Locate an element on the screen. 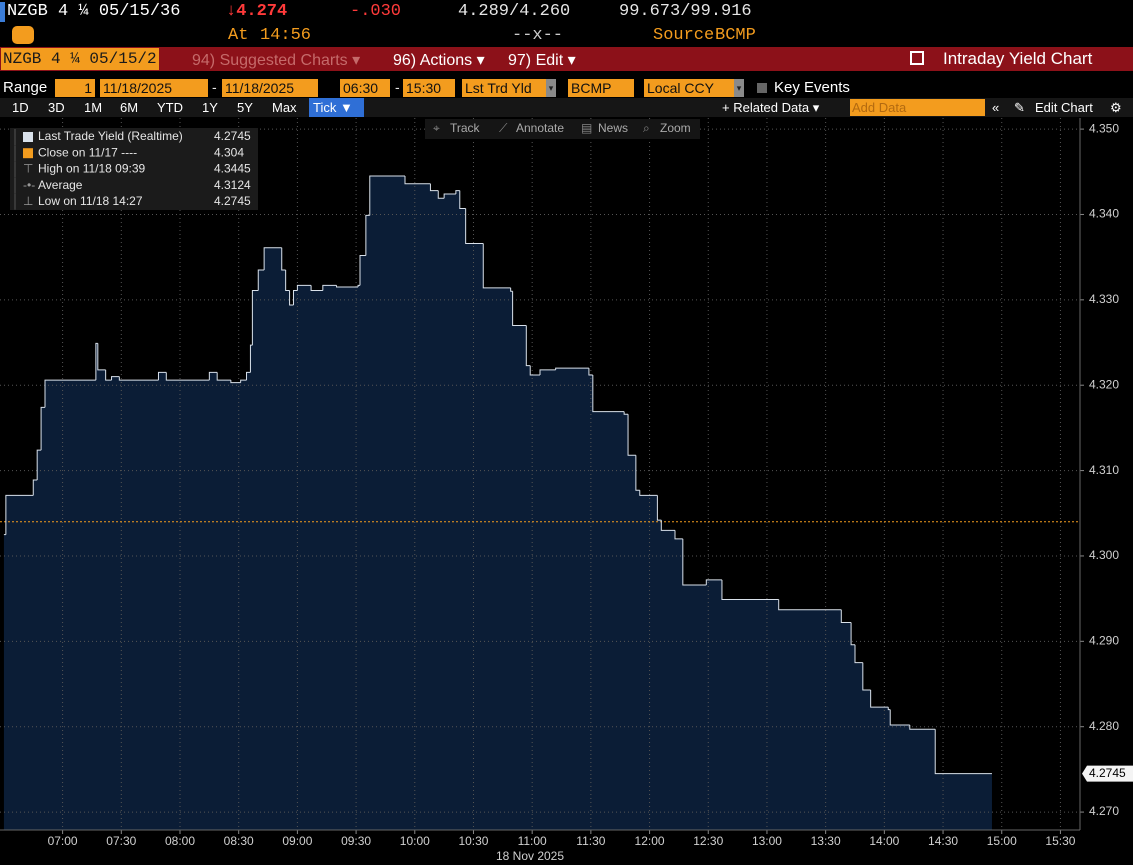 The width and height of the screenshot is (1133, 865). tool-button: Zoom is located at coordinates (675, 128).